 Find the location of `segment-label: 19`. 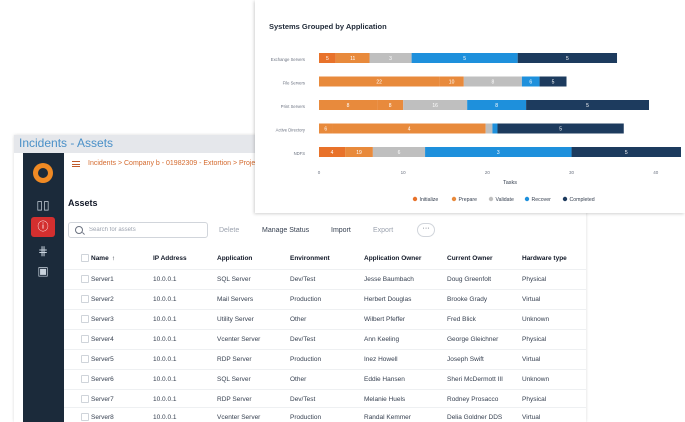

segment-label: 19 is located at coordinates (359, 153).